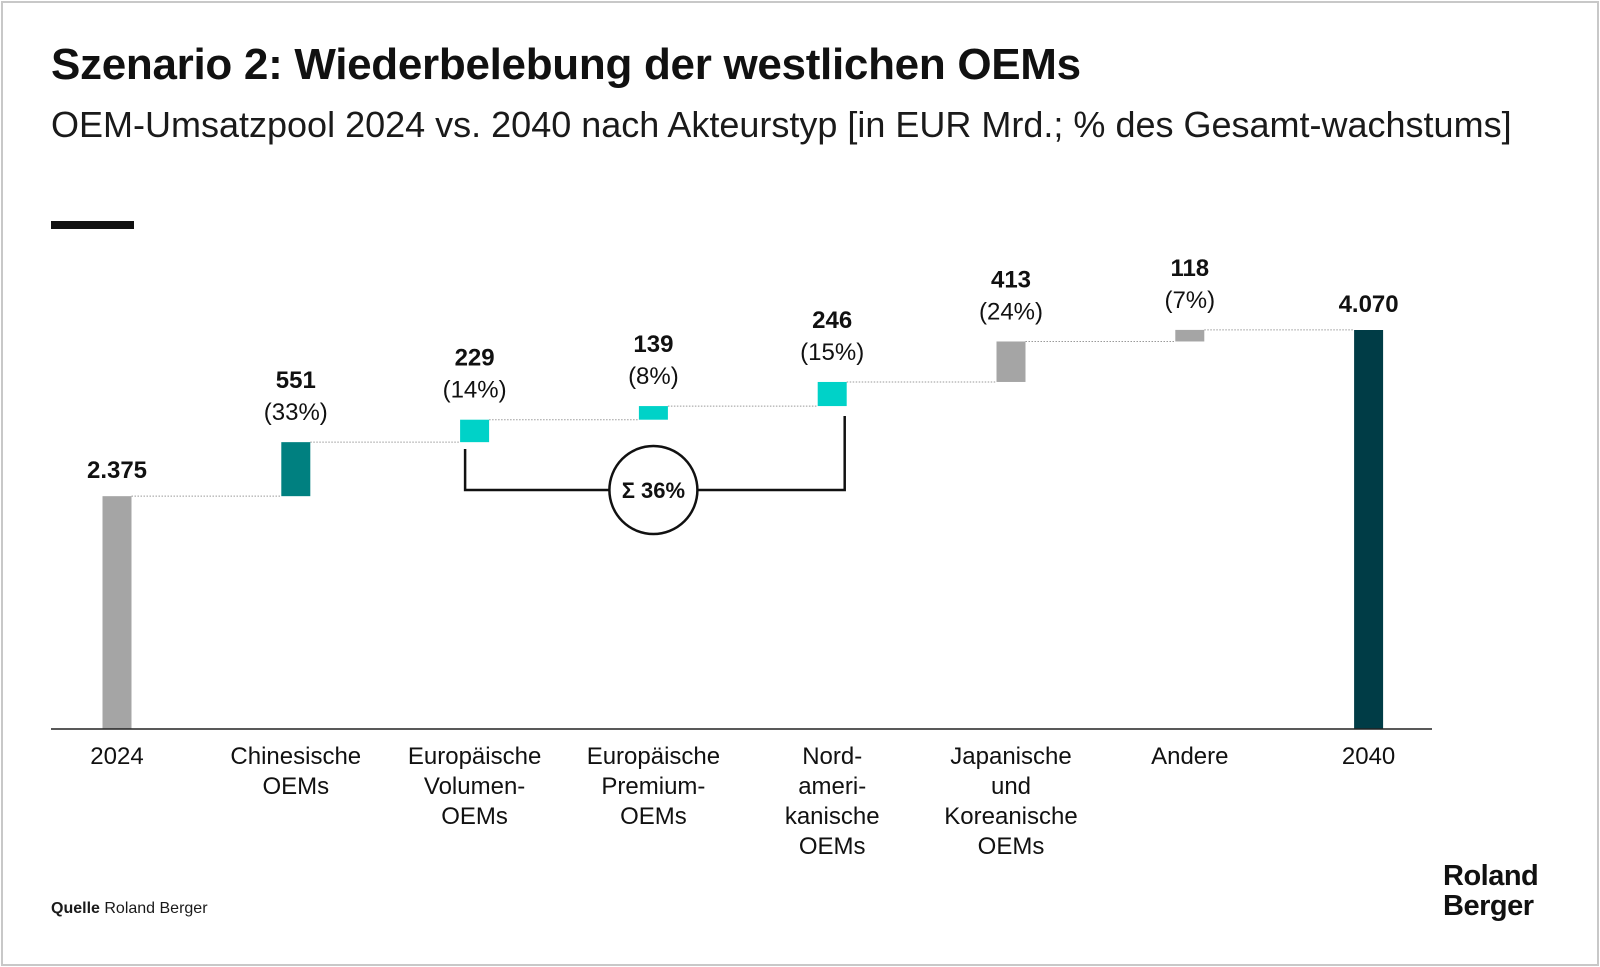 This screenshot has width=1600, height=967. What do you see at coordinates (1368, 756) in the screenshot?
I see `category-tick-label: 2040` at bounding box center [1368, 756].